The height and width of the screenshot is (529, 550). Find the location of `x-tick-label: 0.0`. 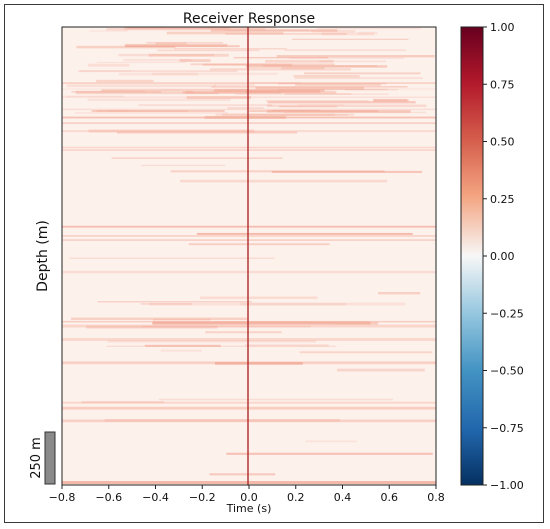

x-tick-label: 0.0 is located at coordinates (249, 497).